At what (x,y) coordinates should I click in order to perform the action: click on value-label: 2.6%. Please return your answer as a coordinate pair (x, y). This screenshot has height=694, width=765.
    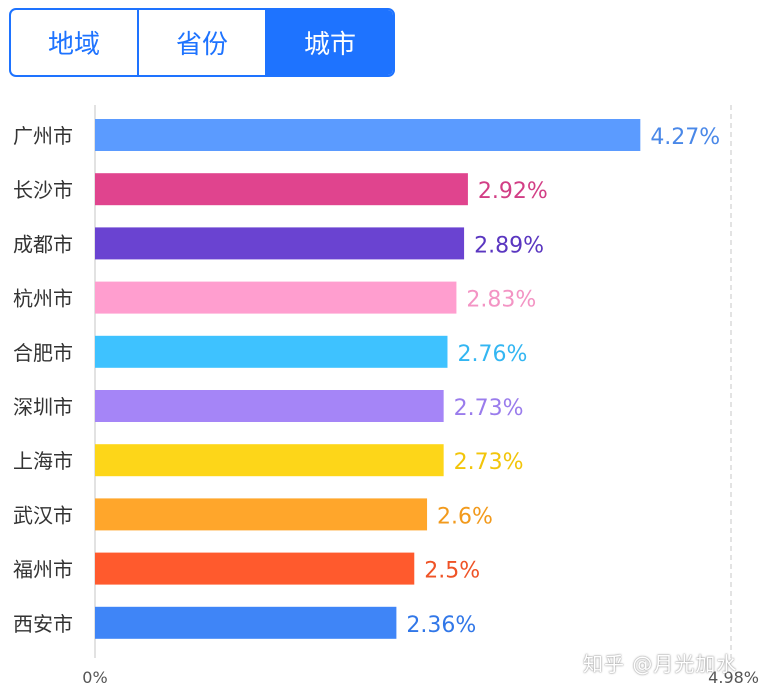
    Looking at the image, I should click on (465, 516).